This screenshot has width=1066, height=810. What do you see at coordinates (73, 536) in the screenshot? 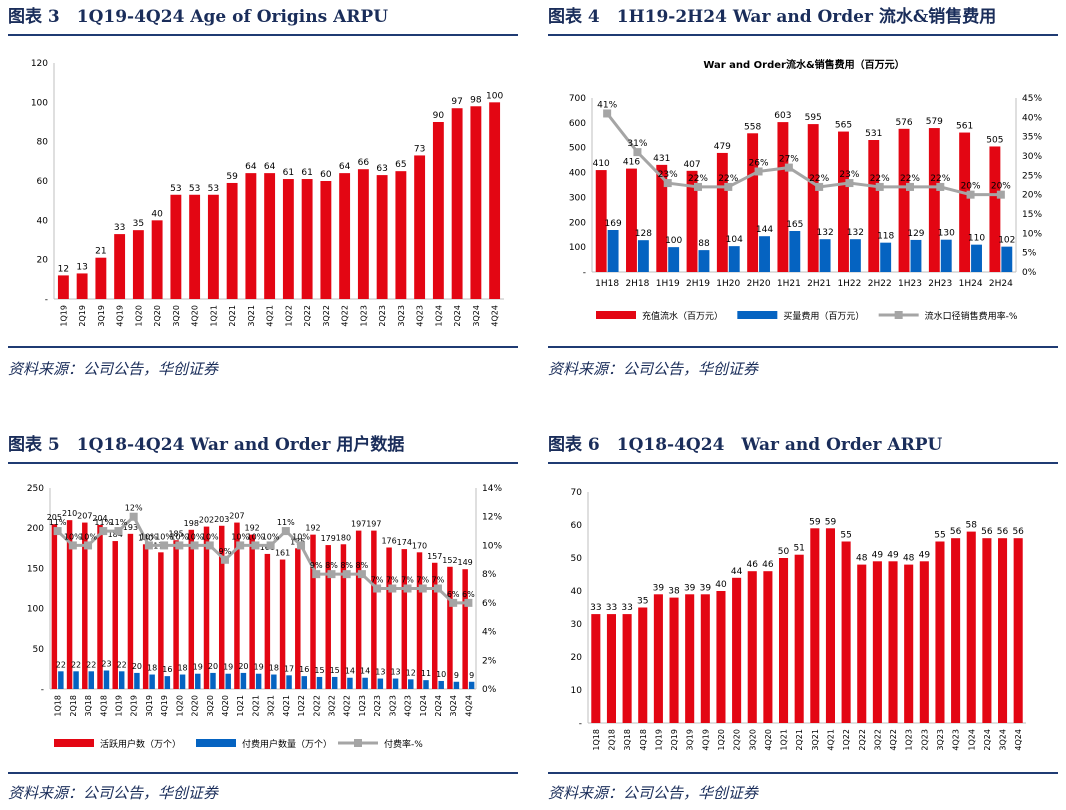
I see `line-data-label: 10%` at bounding box center [73, 536].